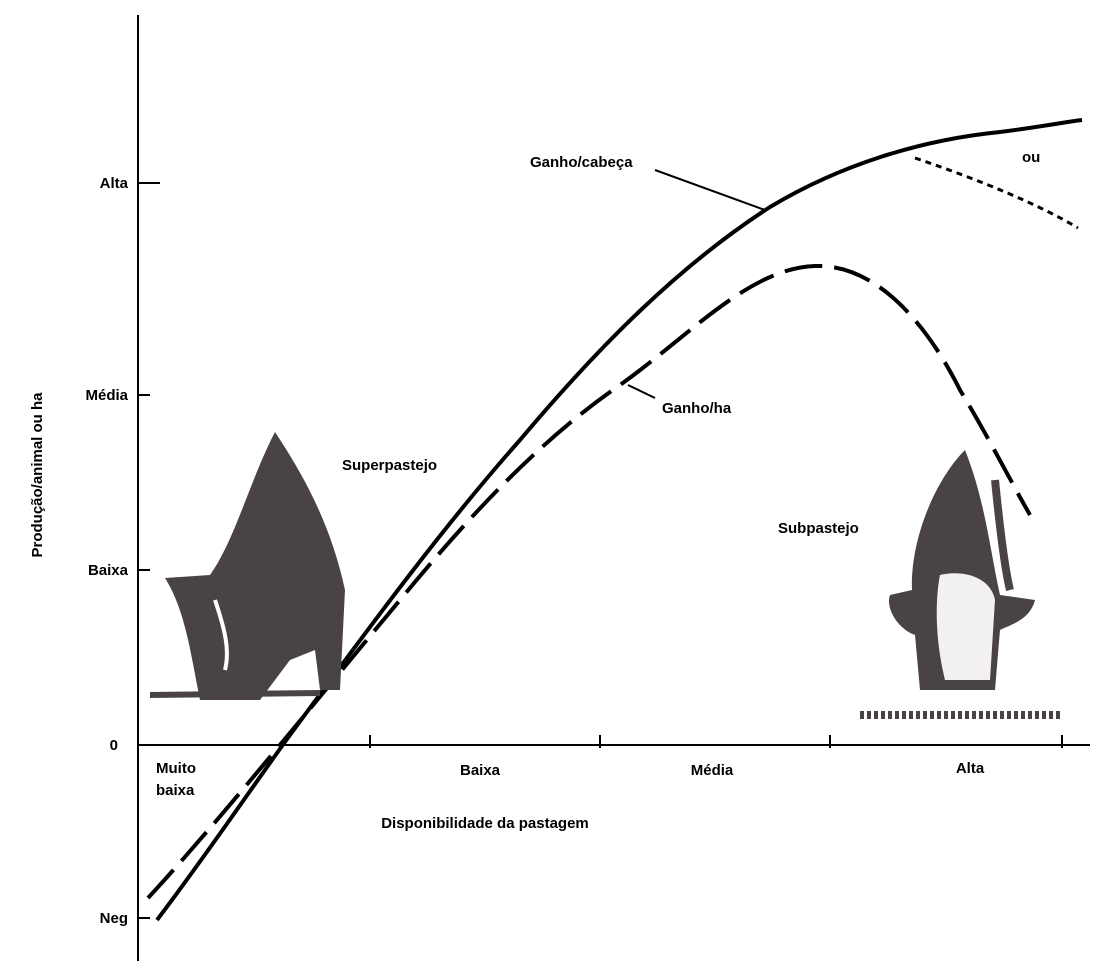 The image size is (1102, 961). What do you see at coordinates (175, 790) in the screenshot?
I see `x-label: baixa` at bounding box center [175, 790].